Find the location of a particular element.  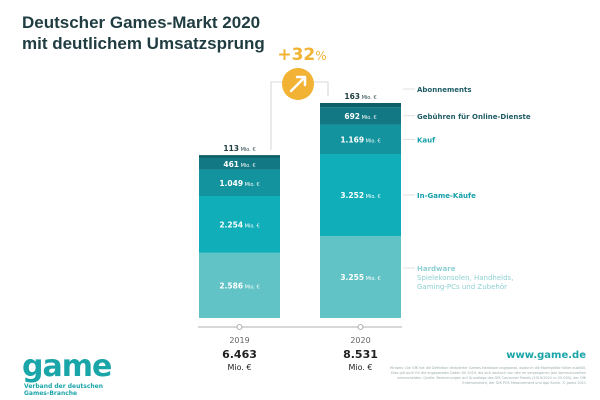

legend-label: In-Game-Käufe is located at coordinates (446, 196).